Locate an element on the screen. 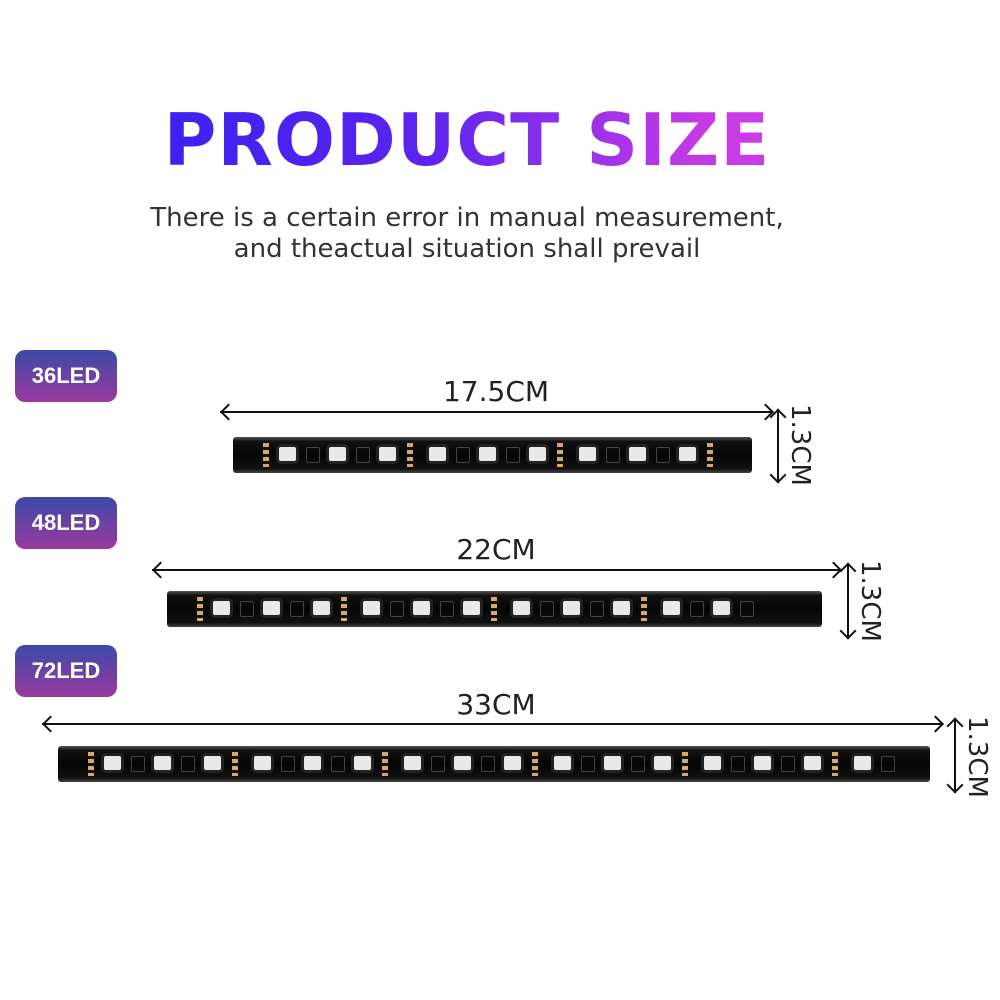 This screenshot has width=1000, height=1000. page-title: PRODUCT SIZE is located at coordinates (467, 140).